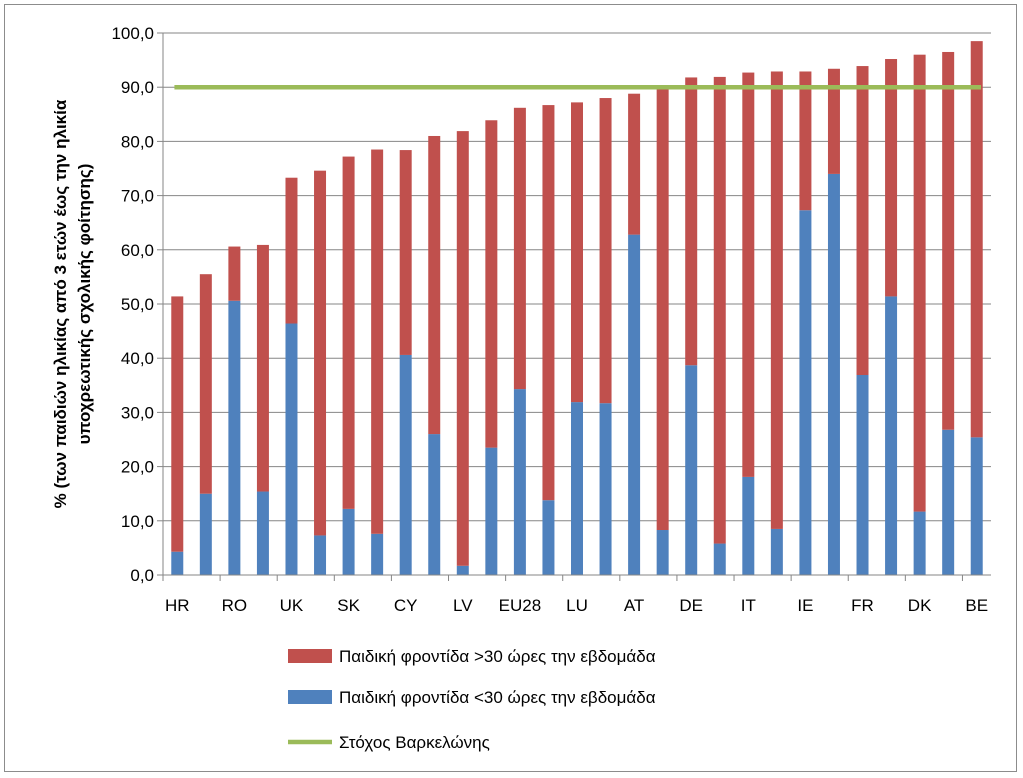  Describe the element at coordinates (748, 605) in the screenshot. I see `x-tick-label: IT` at that location.